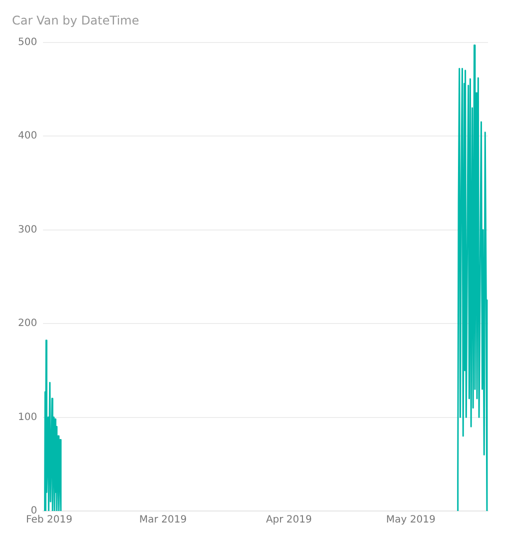 This screenshot has width=506, height=547. Describe the element at coordinates (49, 520) in the screenshot. I see `x-tick-label: Feb 2019` at that location.